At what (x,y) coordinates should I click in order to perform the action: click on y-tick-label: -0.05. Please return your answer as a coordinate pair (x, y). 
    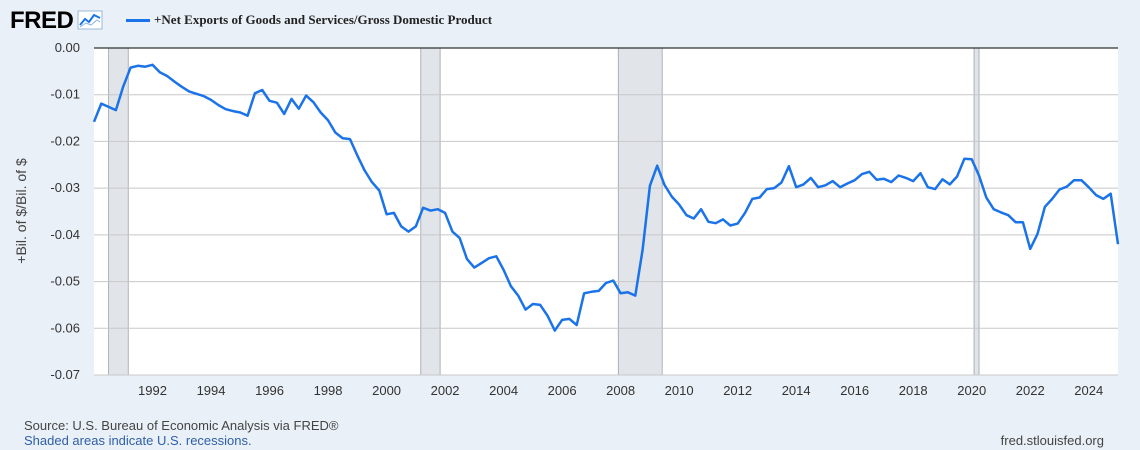
    Looking at the image, I should click on (65, 281).